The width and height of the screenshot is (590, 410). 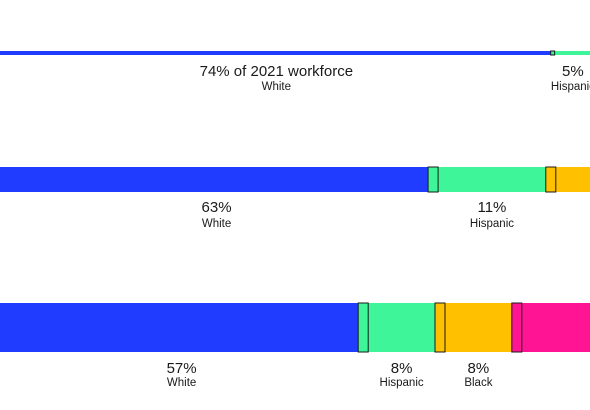 What do you see at coordinates (491, 207) in the screenshot?
I see `segment-percent-label: 11%` at bounding box center [491, 207].